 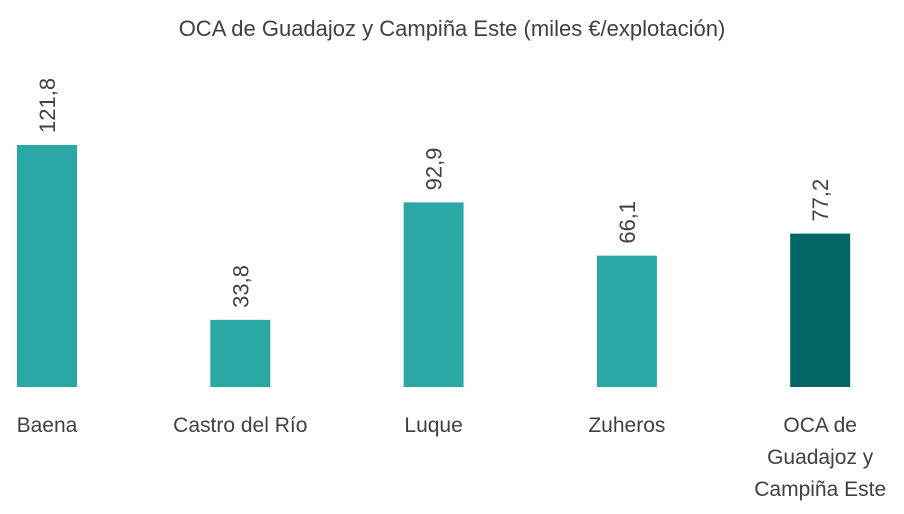 I want to click on data-label: 92,9, so click(x=434, y=169).